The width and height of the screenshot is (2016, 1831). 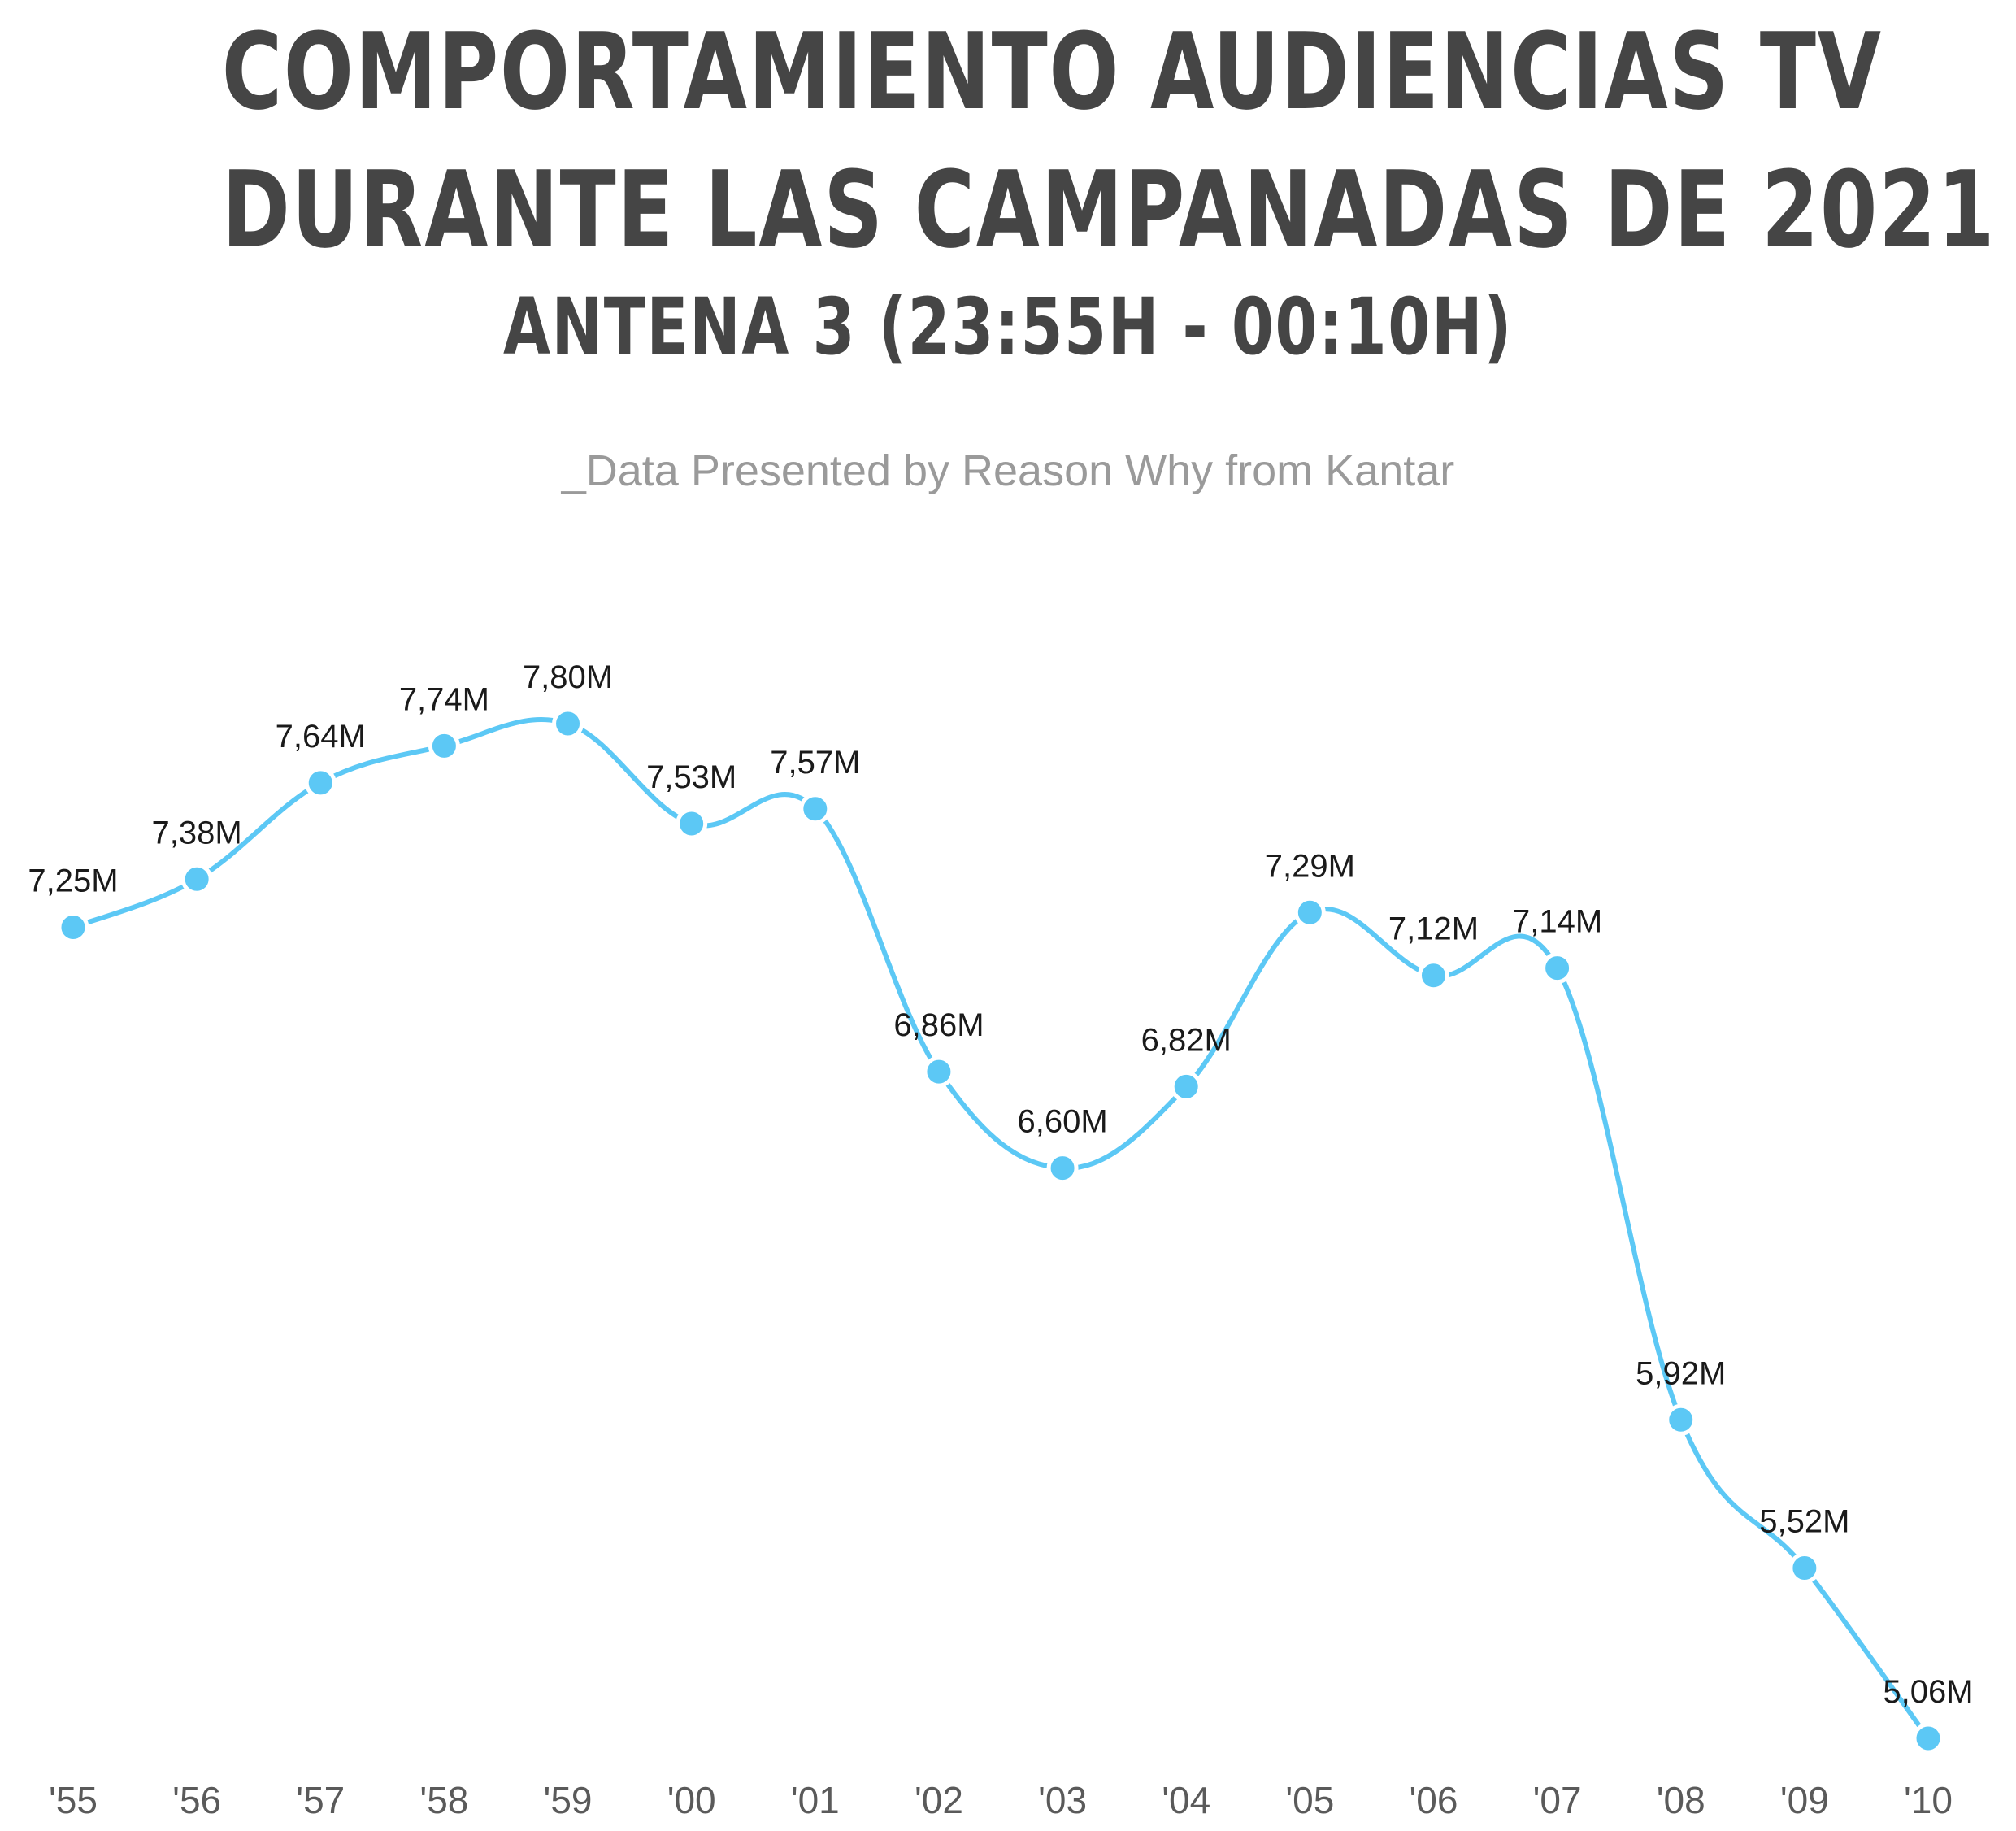 What do you see at coordinates (815, 763) in the screenshot?
I see `data-label: 7,57M` at bounding box center [815, 763].